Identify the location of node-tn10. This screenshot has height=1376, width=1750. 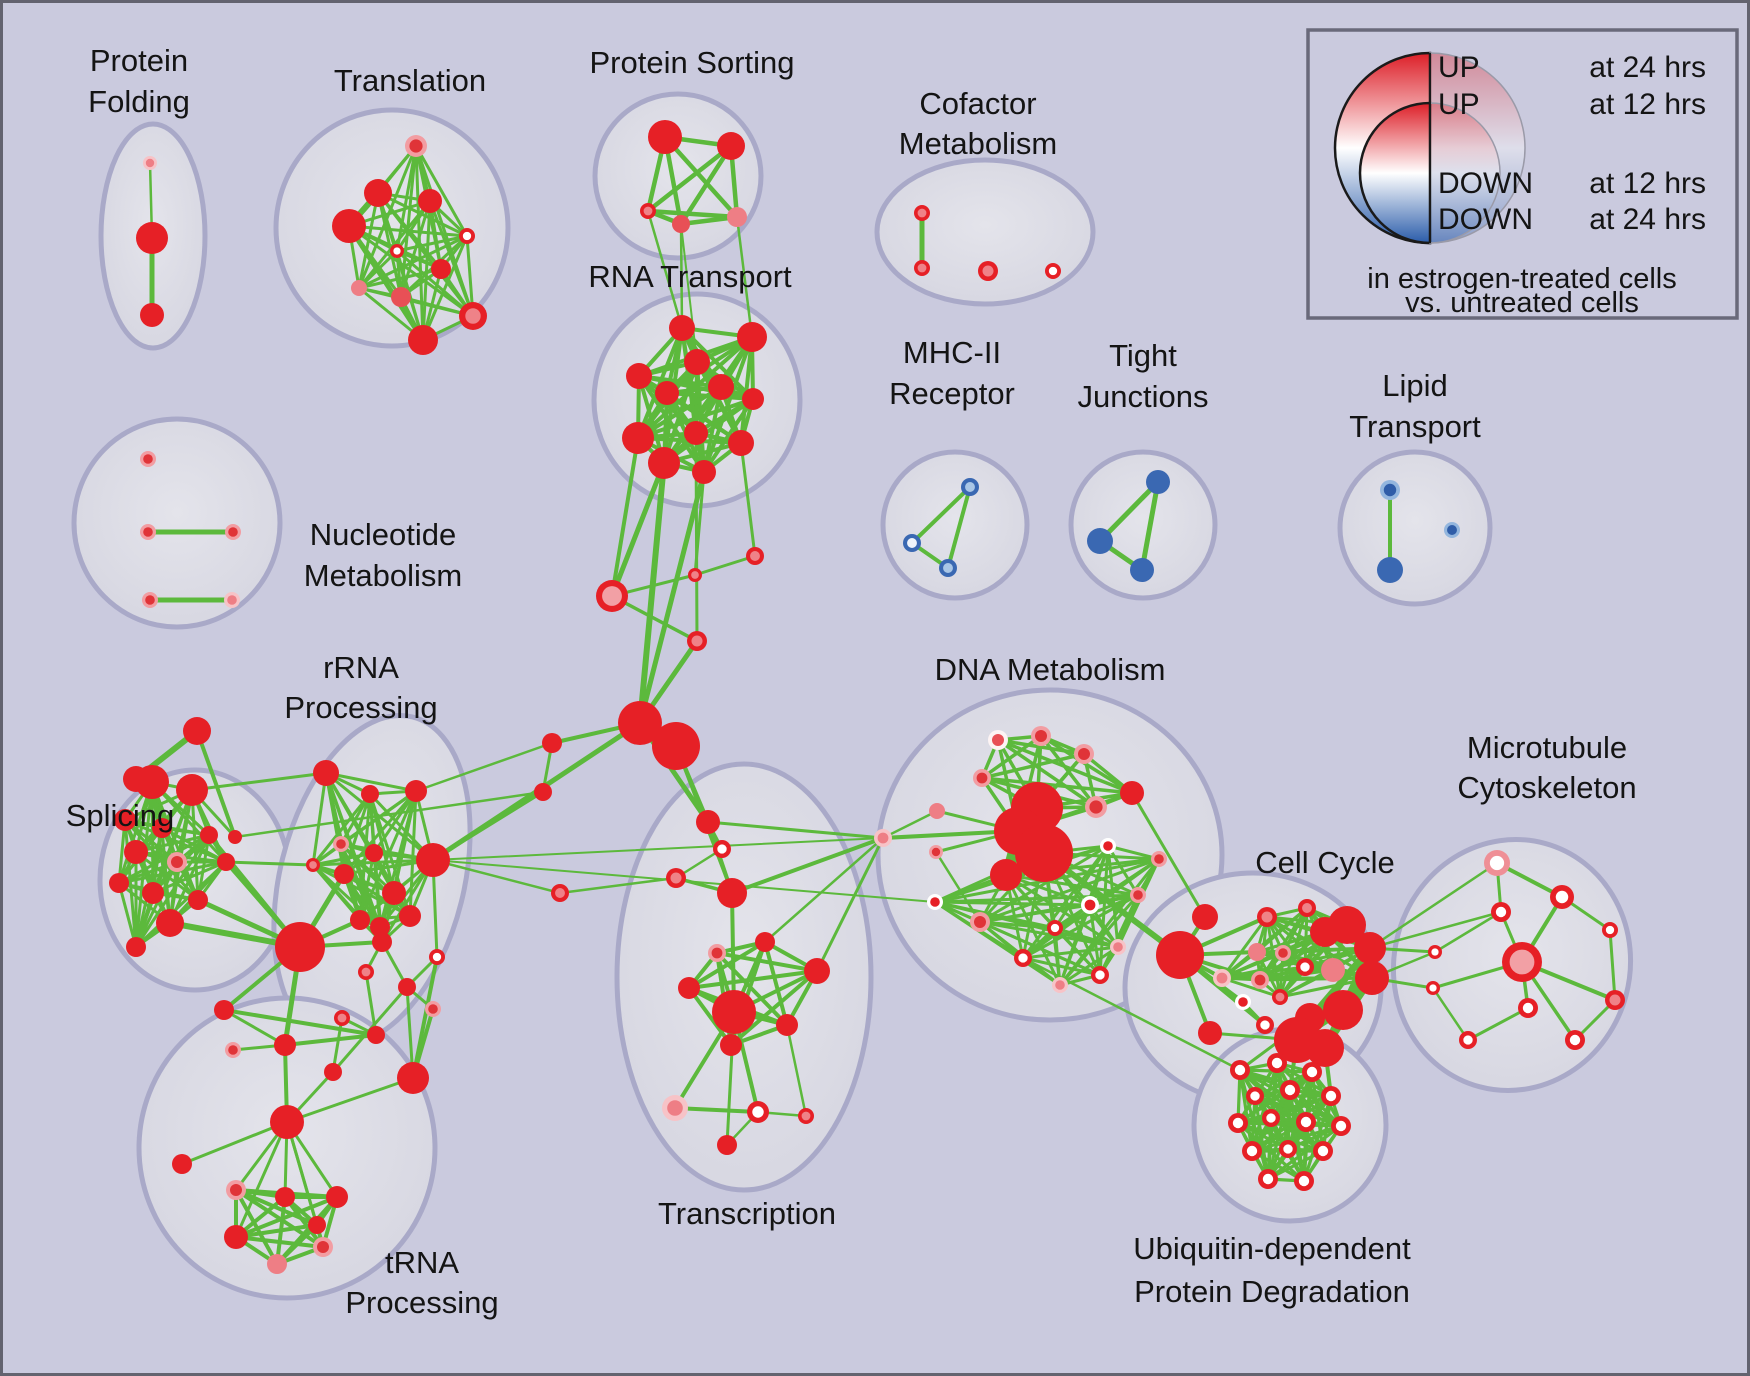
(236, 1237).